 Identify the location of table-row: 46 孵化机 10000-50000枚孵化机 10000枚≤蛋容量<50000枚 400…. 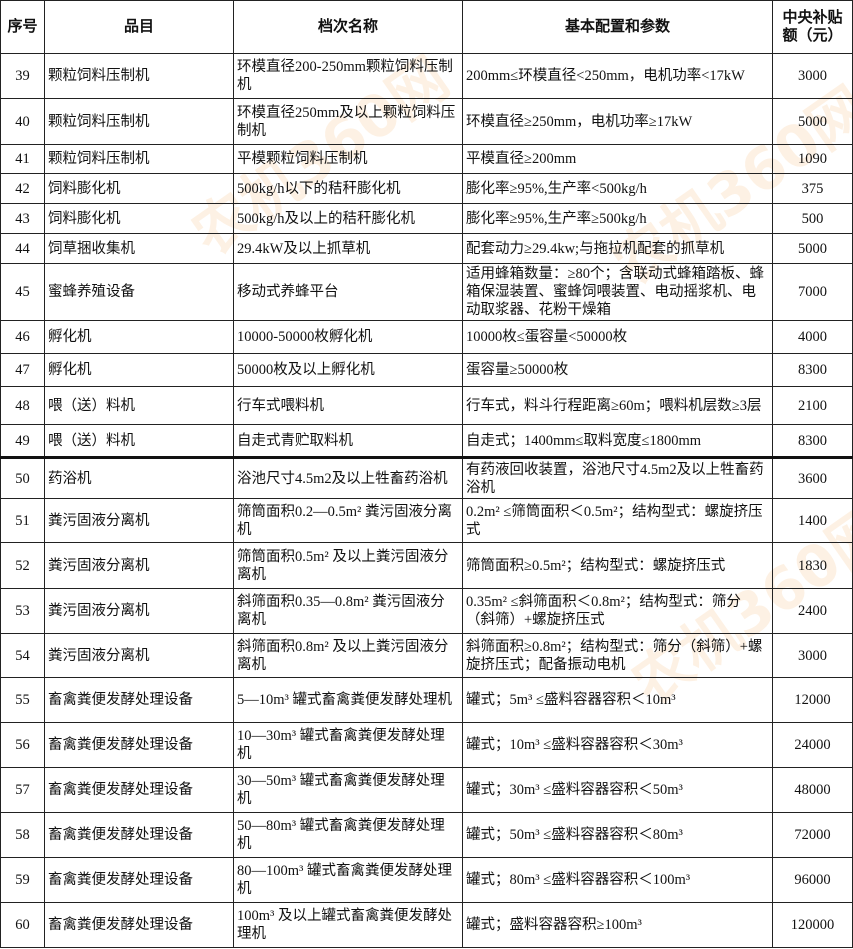
(426, 337).